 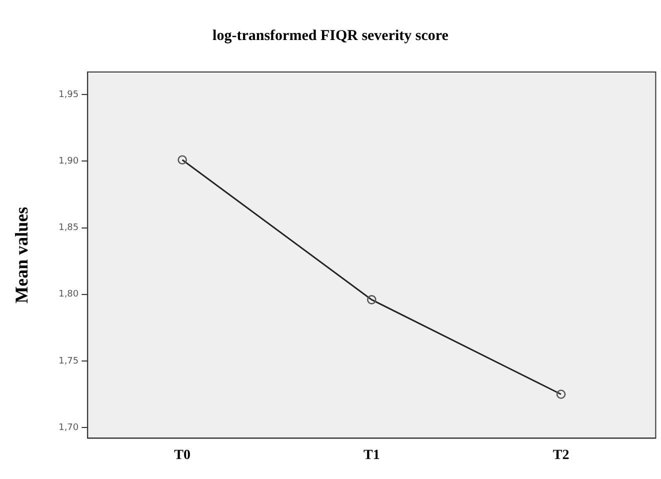 What do you see at coordinates (68, 161) in the screenshot?
I see `y-tick-label: 1,90` at bounding box center [68, 161].